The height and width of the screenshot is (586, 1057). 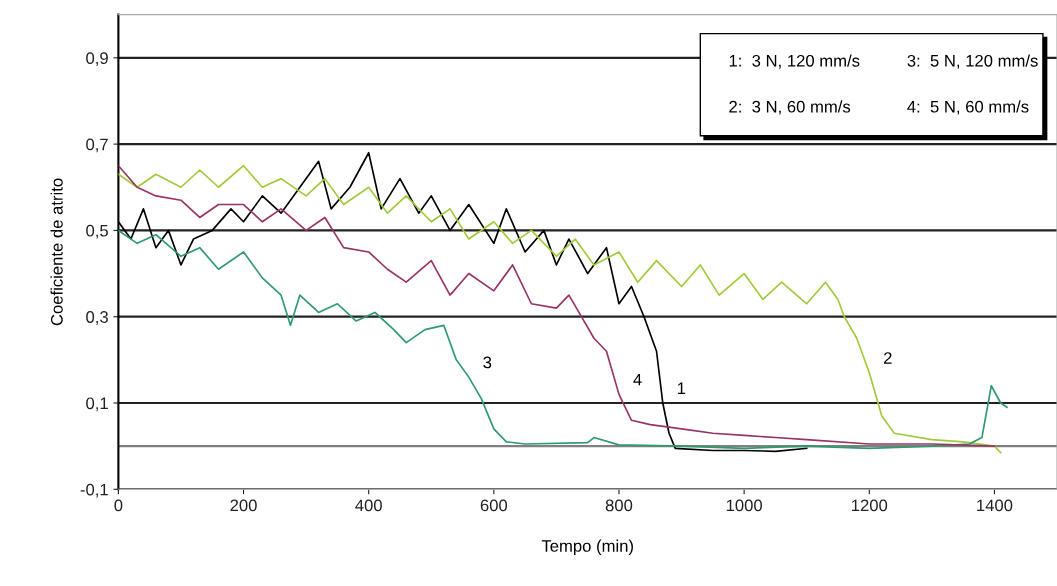 What do you see at coordinates (97, 59) in the screenshot?
I see `y-tick-label: 0,9` at bounding box center [97, 59].